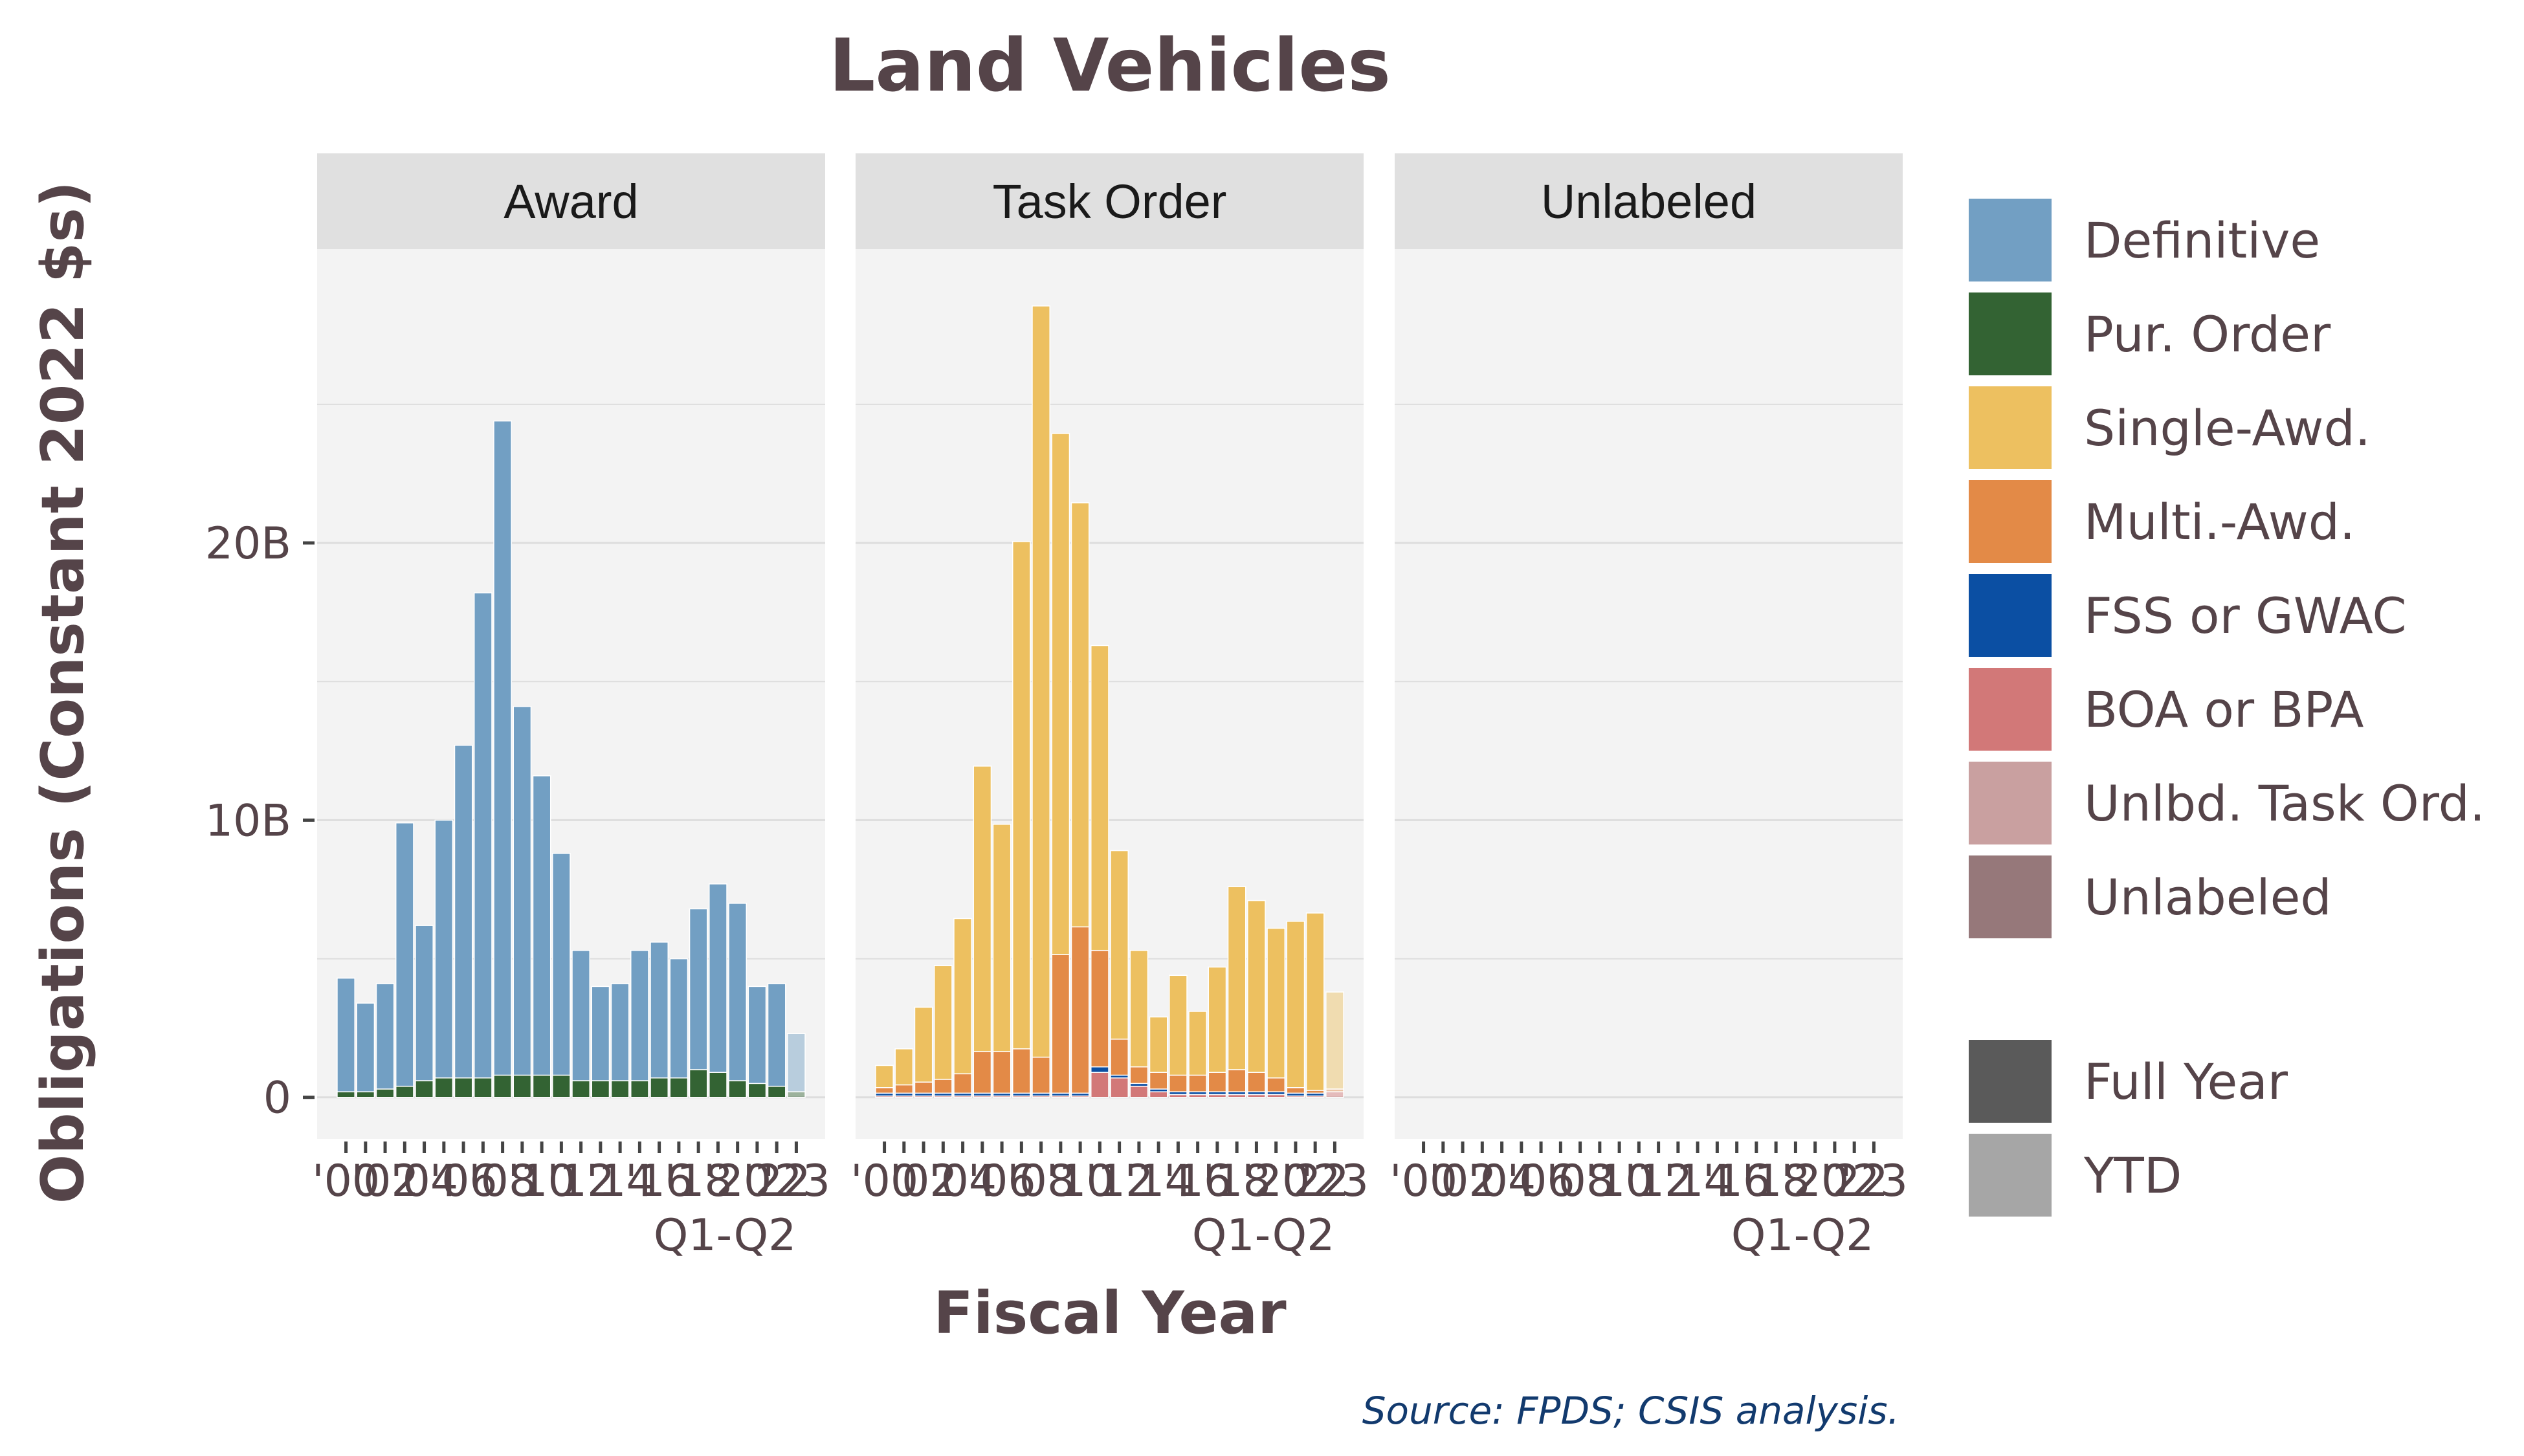 The image size is (2524, 1456). What do you see at coordinates (404, 954) in the screenshot?
I see `bar-definitive-2003` at bounding box center [404, 954].